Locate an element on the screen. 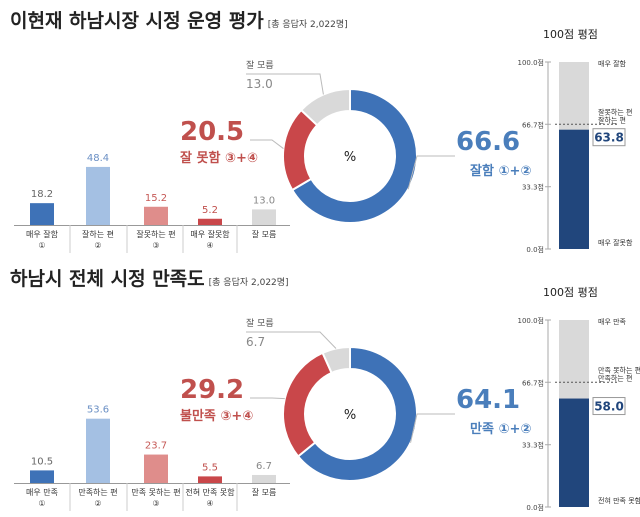 This screenshot has height=517, width=640. total-negative-value: 20.5 is located at coordinates (212, 132).